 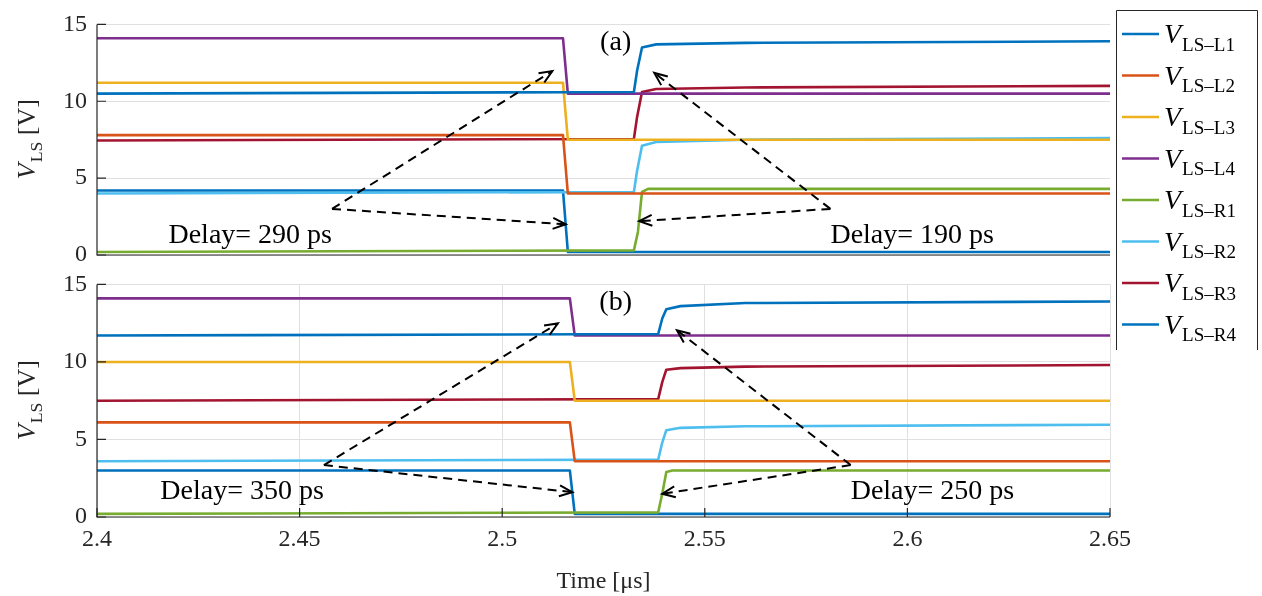 What do you see at coordinates (242, 490) in the screenshot?
I see `annotation: Delay= 350 ps` at bounding box center [242, 490].